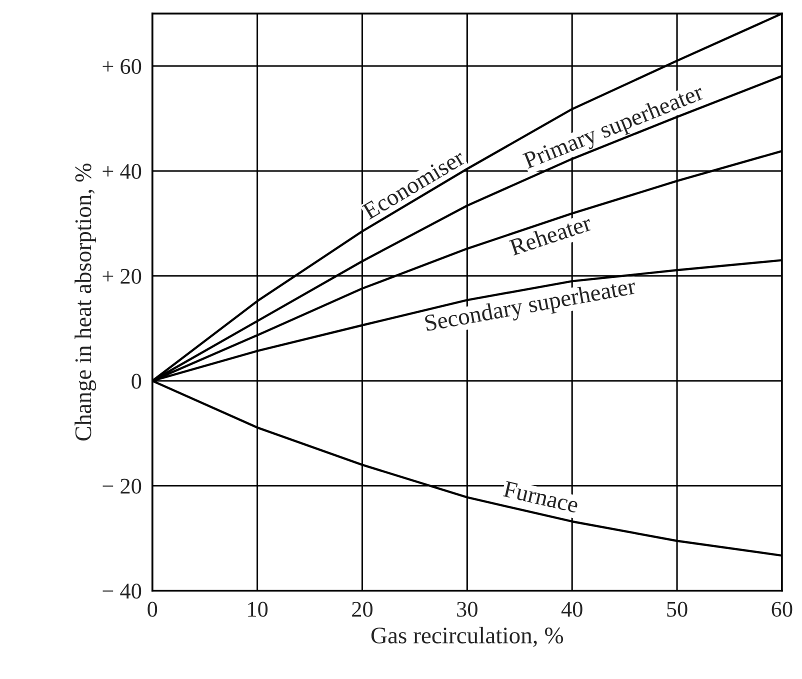 This screenshot has width=802, height=679. What do you see at coordinates (550, 235) in the screenshot?
I see `text: Reheater` at bounding box center [550, 235].